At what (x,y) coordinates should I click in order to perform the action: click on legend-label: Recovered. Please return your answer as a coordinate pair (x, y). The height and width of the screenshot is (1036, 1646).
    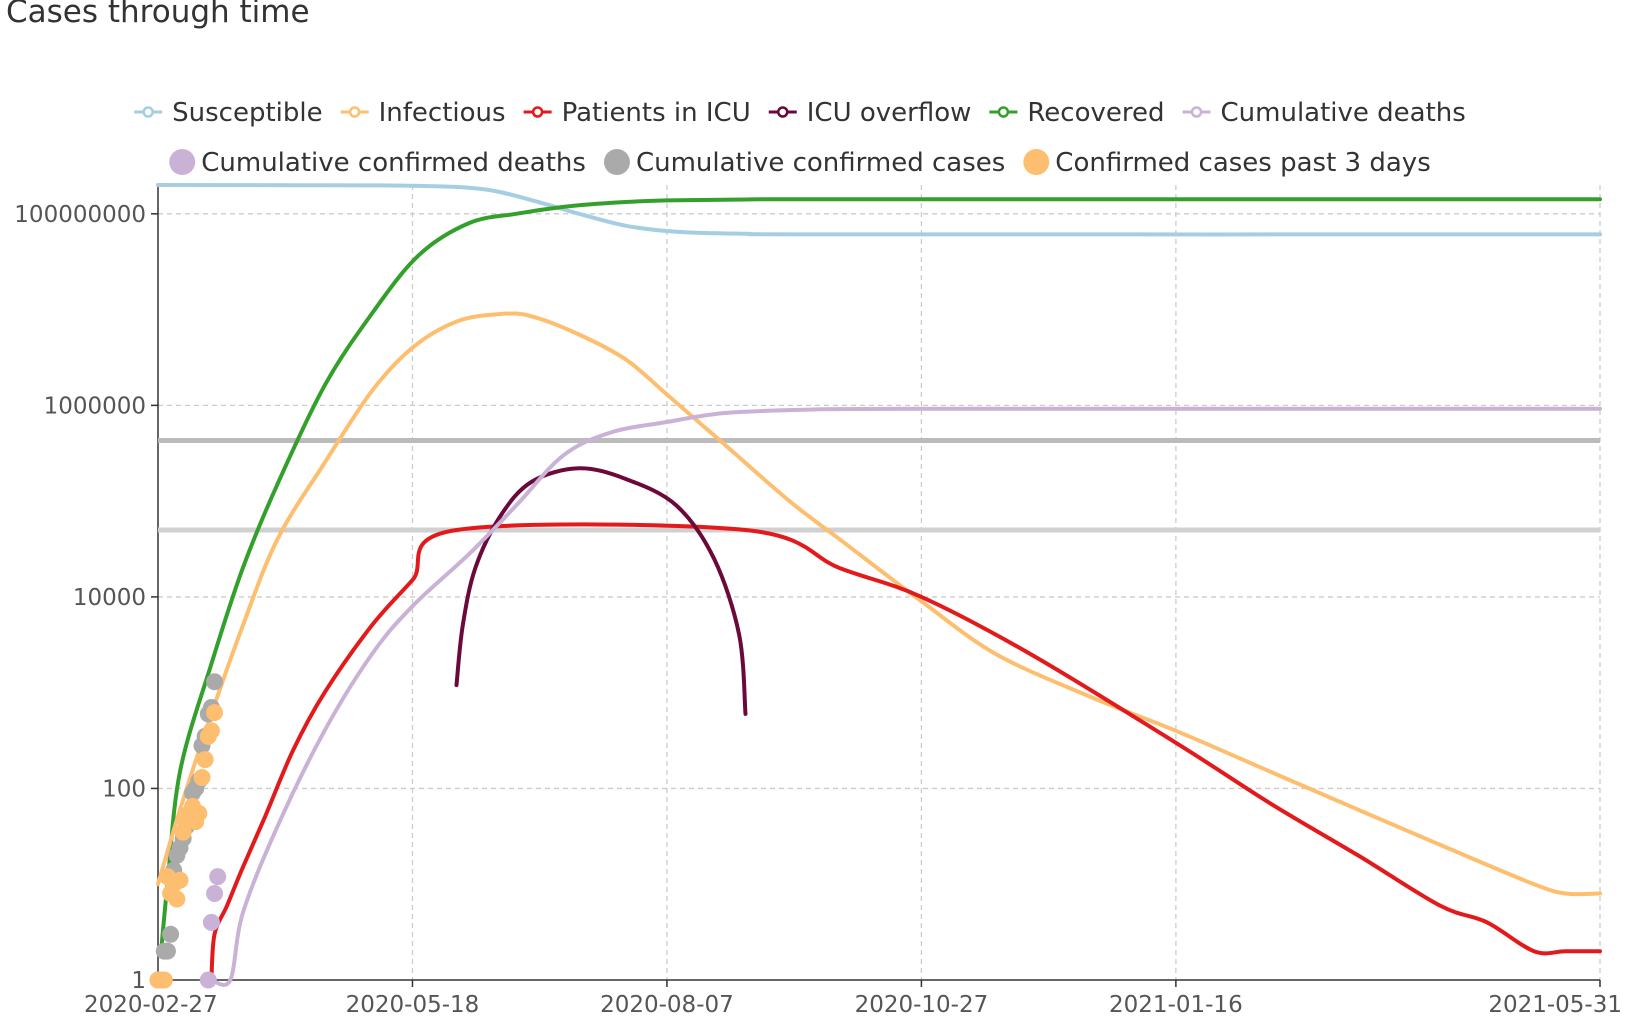
    Looking at the image, I should click on (1095, 113).